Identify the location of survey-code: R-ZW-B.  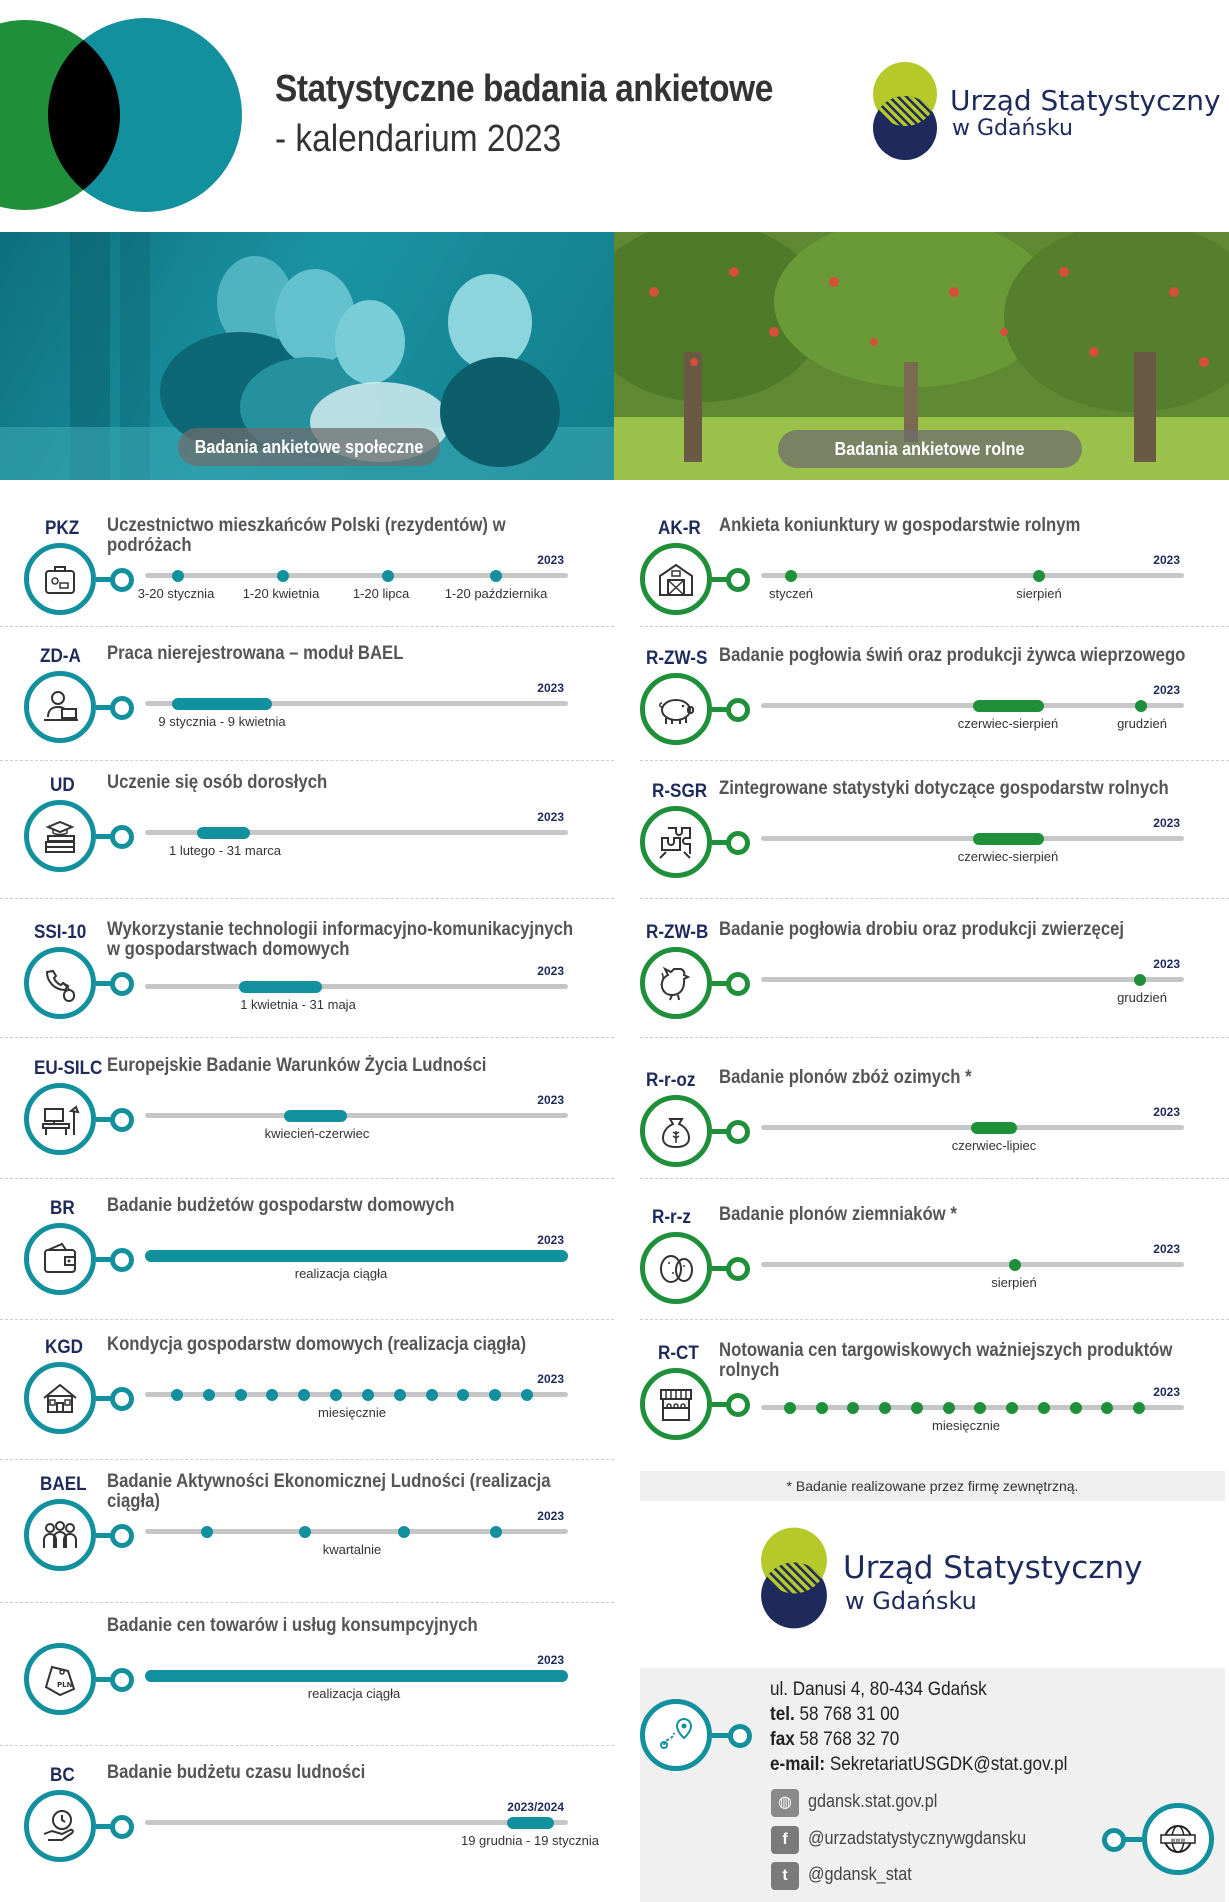
(677, 932).